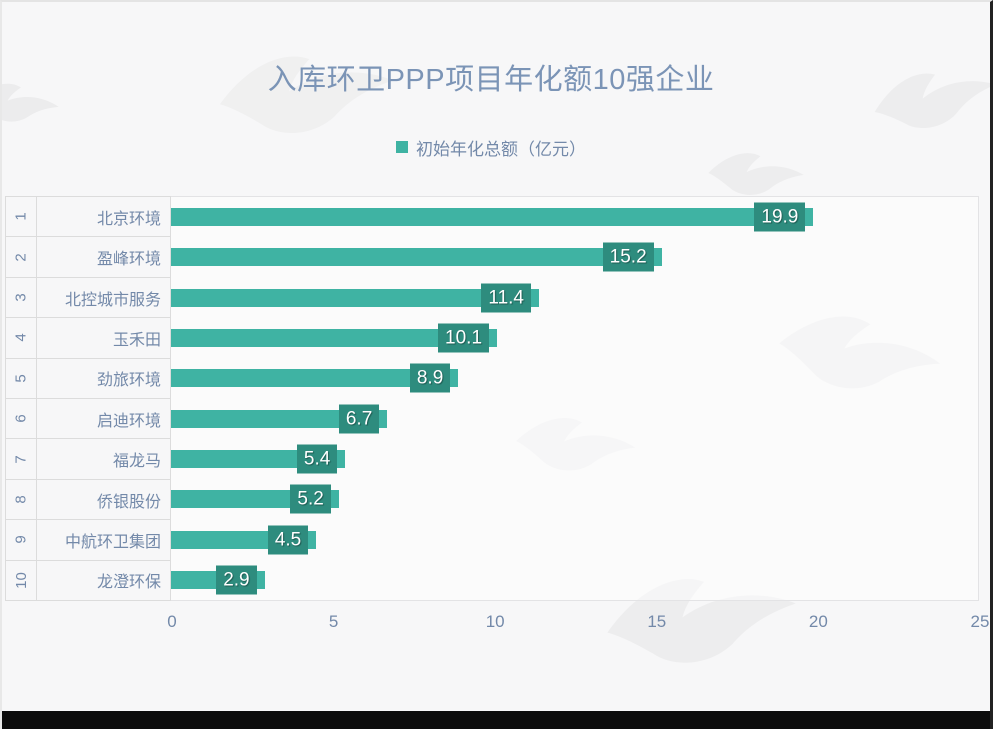  Describe the element at coordinates (574, 539) in the screenshot. I see `bar-row: 4.5` at that location.